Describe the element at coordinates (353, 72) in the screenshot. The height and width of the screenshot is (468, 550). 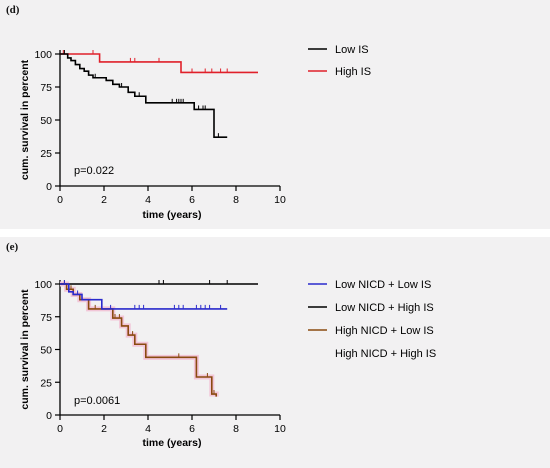
I see `legend-label: High IS` at that location.